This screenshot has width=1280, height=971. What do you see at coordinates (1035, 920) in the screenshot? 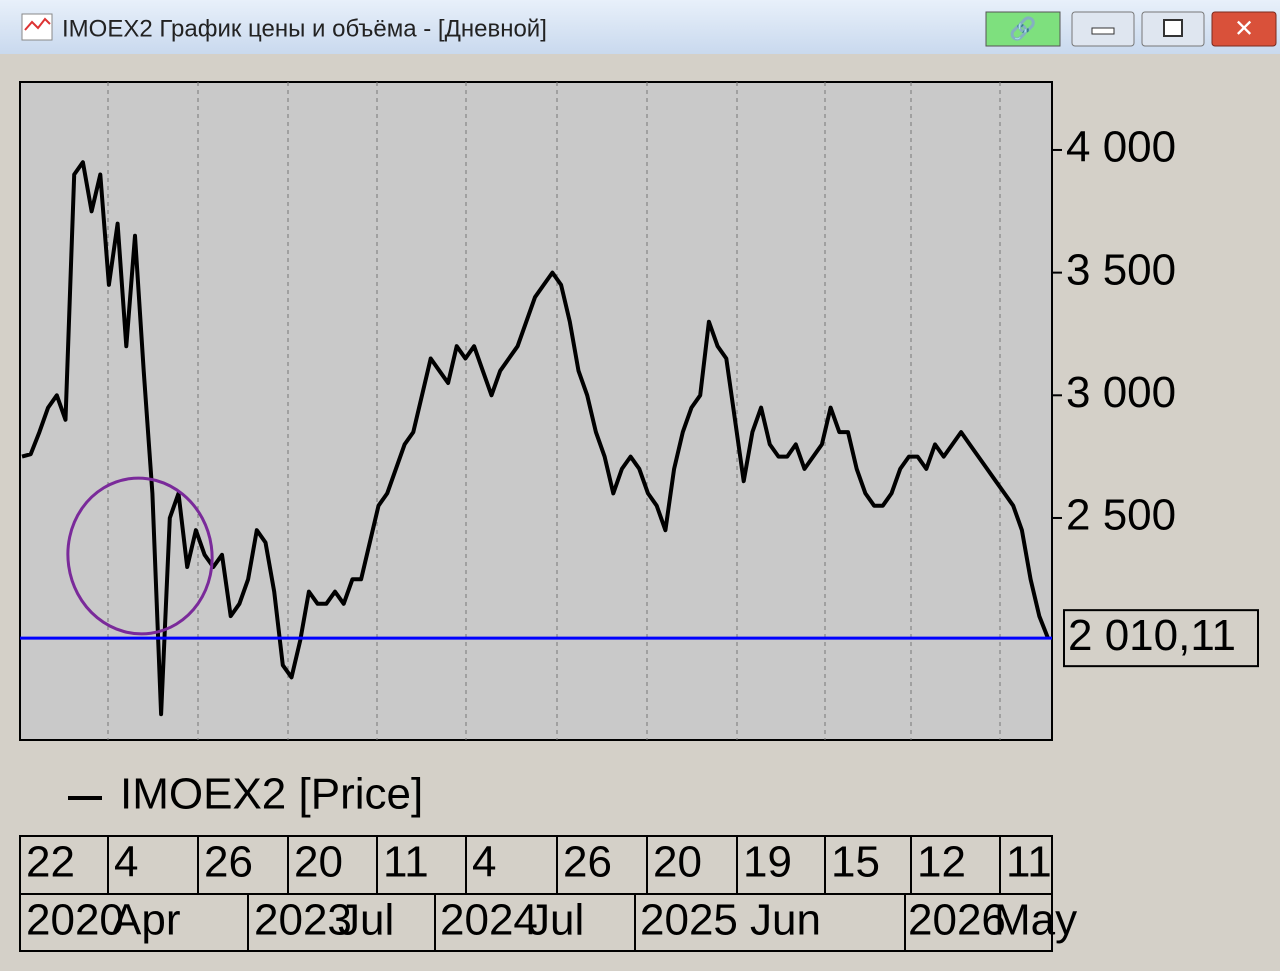
I see `date-period-label: May` at bounding box center [1035, 920].